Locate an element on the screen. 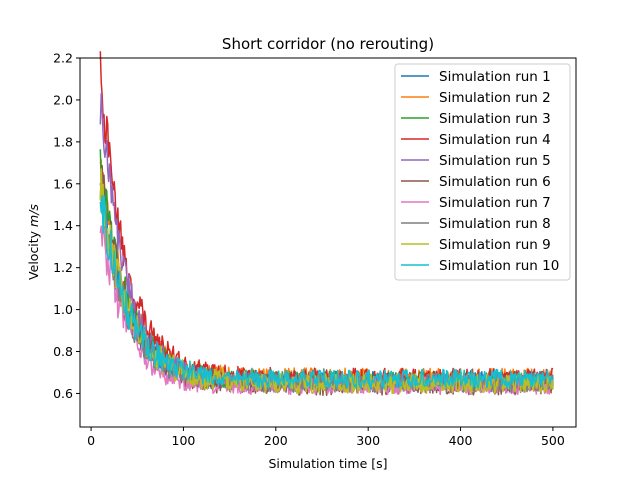 The height and width of the screenshot is (480, 640). y-axis: 0.6 0.8 1.0 1.2 1.4 1.6 1.8 2.0 2.2 is located at coordinates (66, 226).